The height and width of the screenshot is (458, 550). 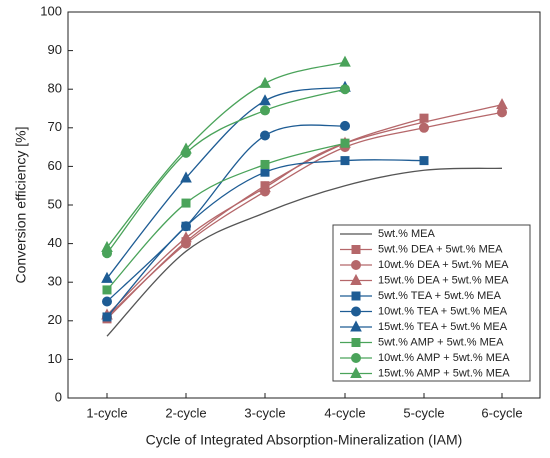 What do you see at coordinates (407, 234) in the screenshot?
I see `legend-label: 5wt.% MEA` at bounding box center [407, 234].